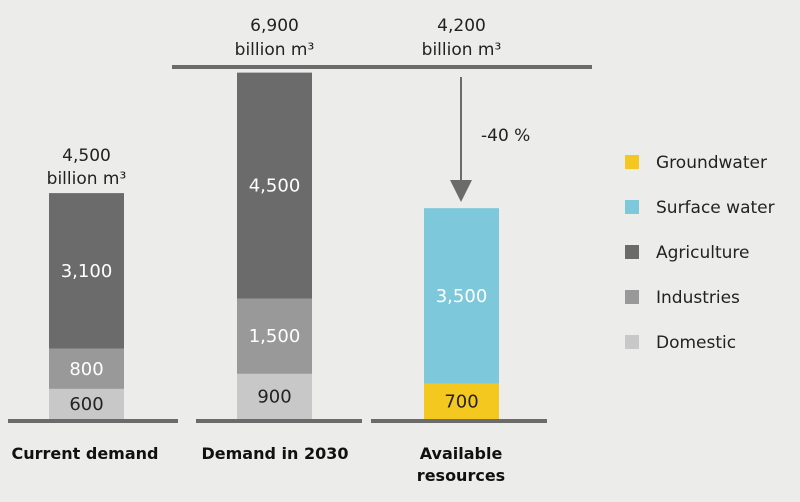  I want to click on baselines, so click(277, 421).